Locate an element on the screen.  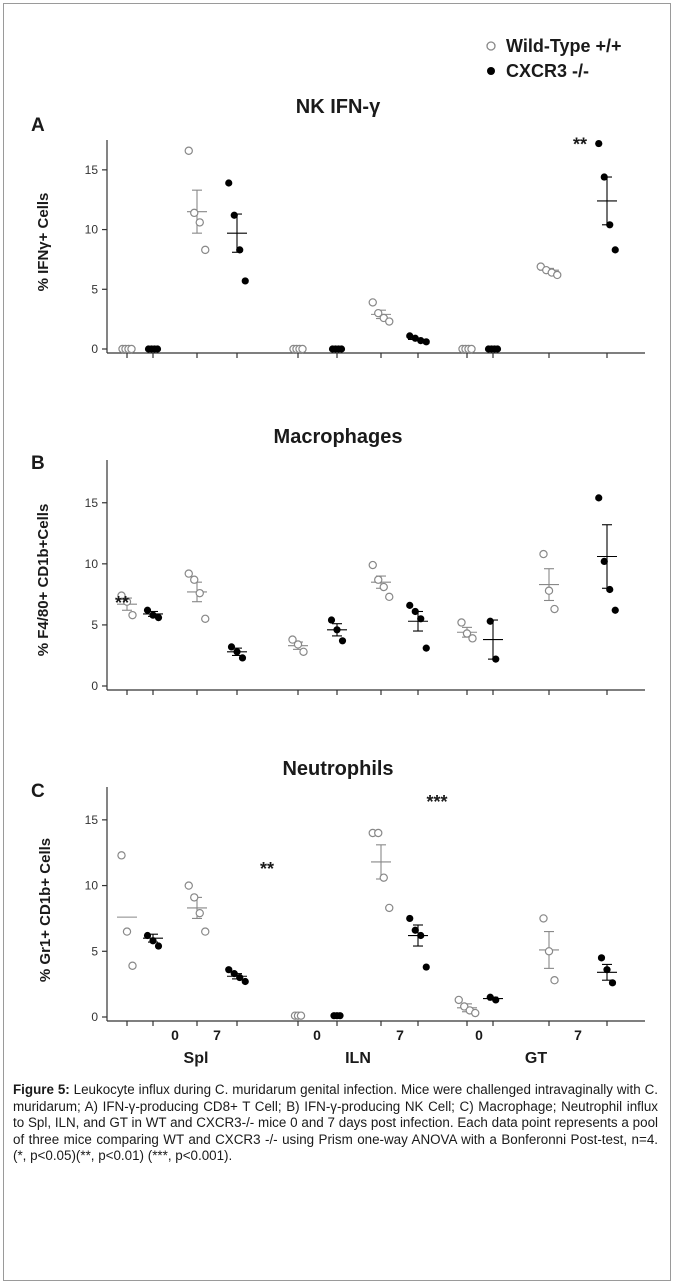
panel-title: NK IFN-γ is located at coordinates (338, 107).